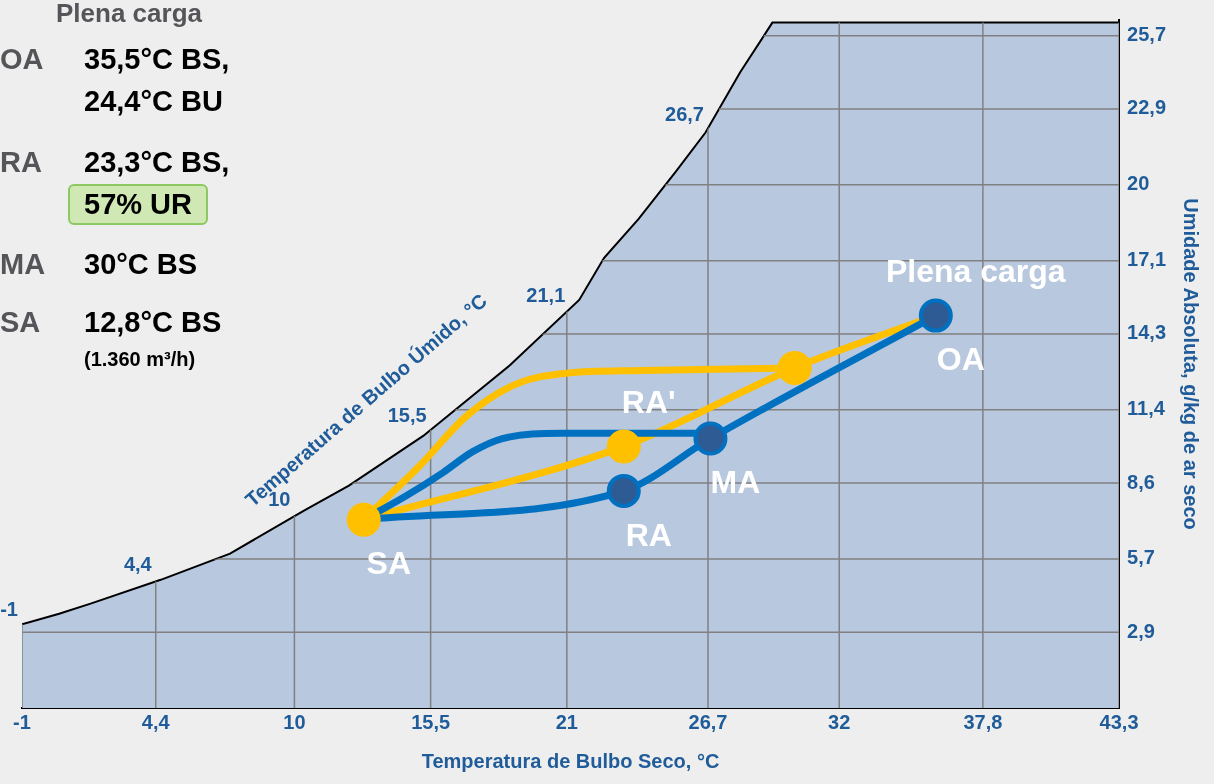  I want to click on annotation: MA, so click(23, 264).